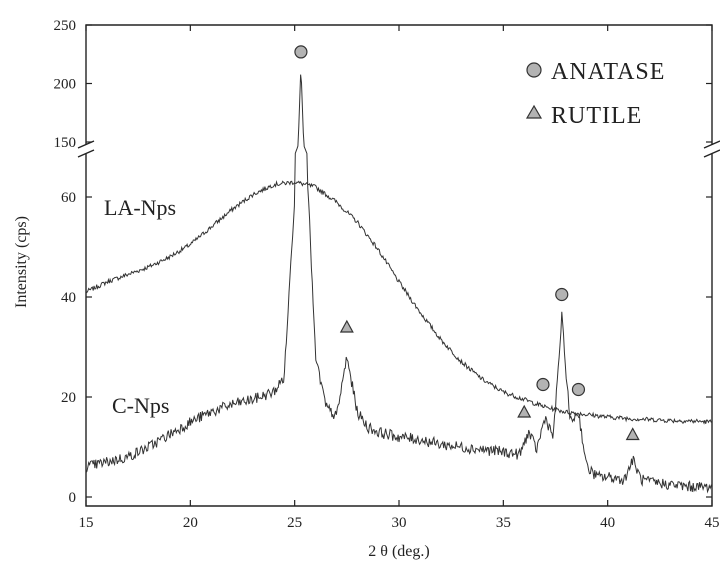 This screenshot has width=720, height=565. What do you see at coordinates (65, 85) in the screenshot?
I see `y-tick-label-200: 200` at bounding box center [65, 85].